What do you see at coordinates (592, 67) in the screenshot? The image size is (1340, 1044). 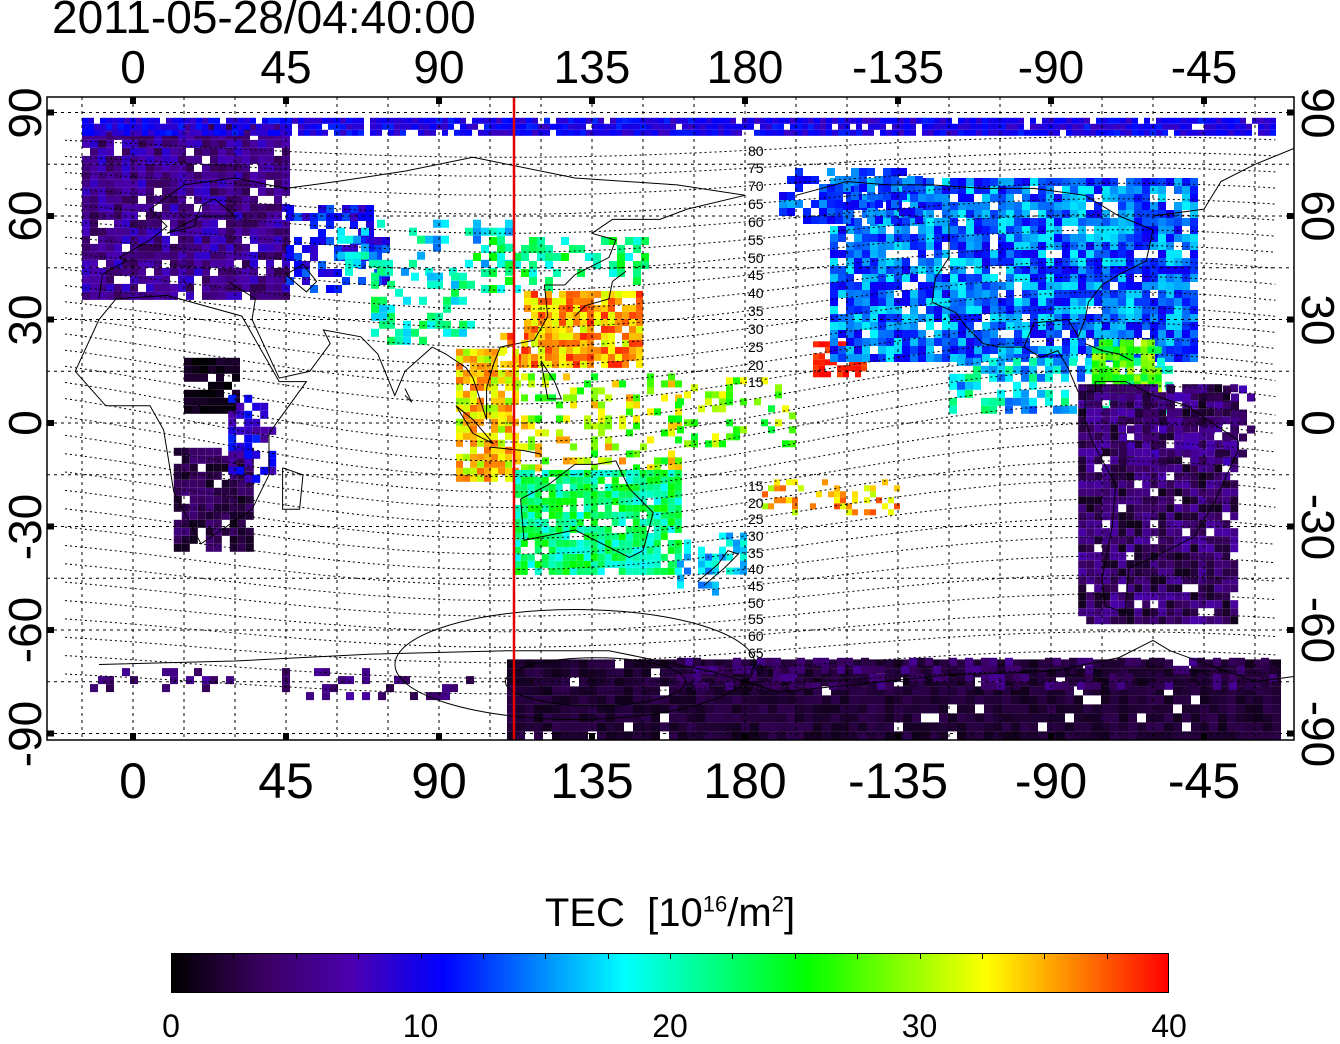 I see `lon-tick-top: 135` at bounding box center [592, 67].